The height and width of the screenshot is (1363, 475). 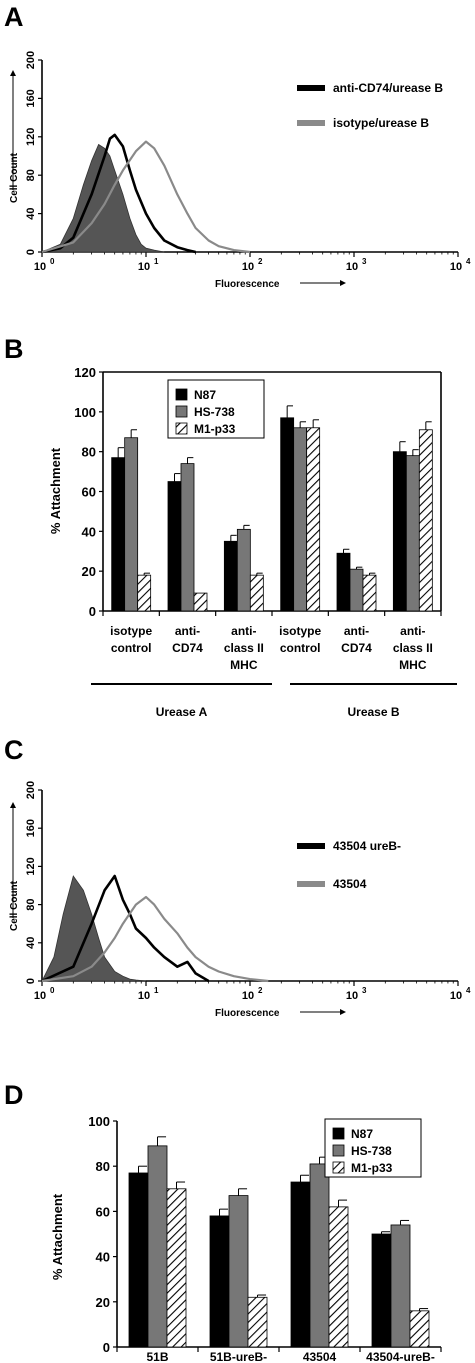 I want to click on bar3-bar-n87, so click(x=138, y=1260).